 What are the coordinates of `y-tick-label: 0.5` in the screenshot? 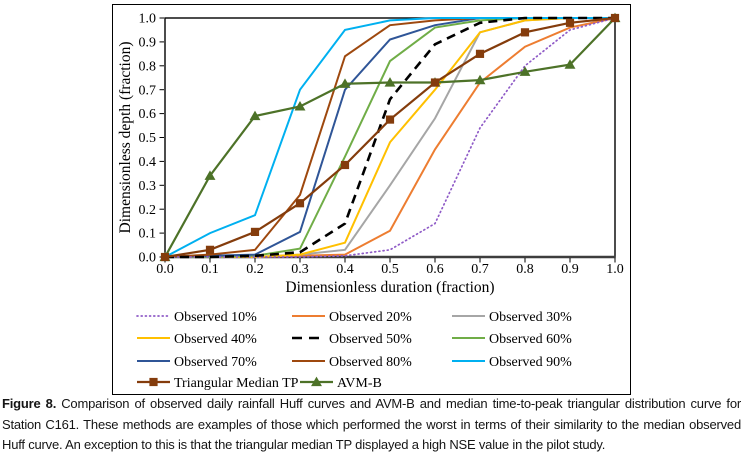 It's located at (148, 138).